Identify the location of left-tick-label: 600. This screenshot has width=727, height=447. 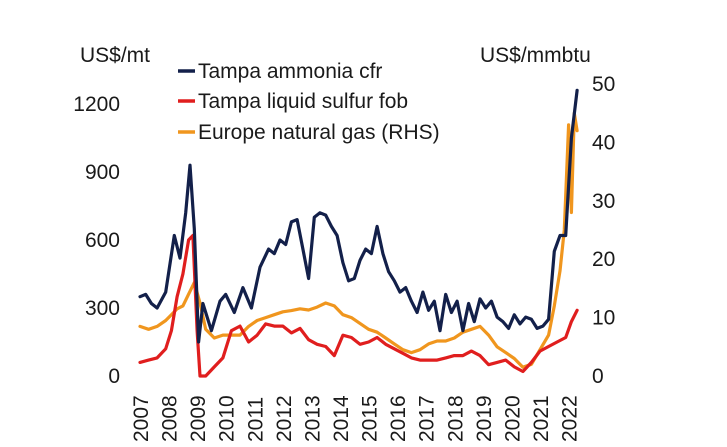
(102, 240).